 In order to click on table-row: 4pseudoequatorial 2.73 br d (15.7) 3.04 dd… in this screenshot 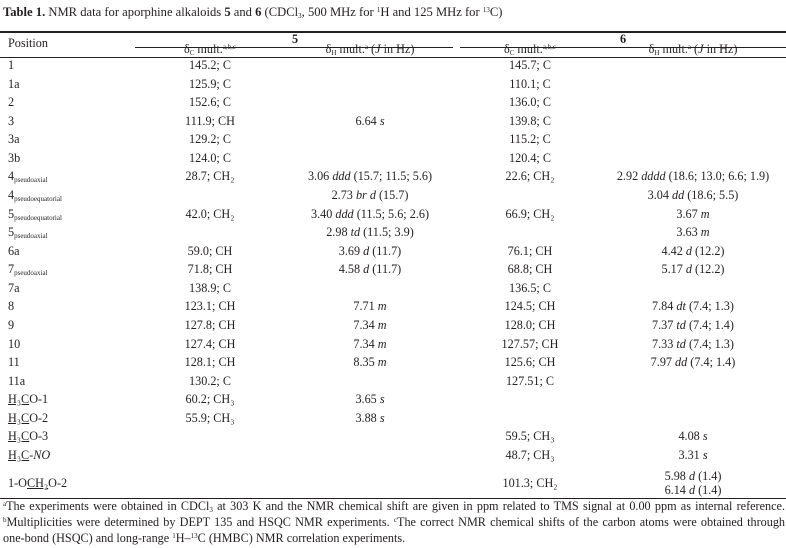, I will do `click(393, 195)`.